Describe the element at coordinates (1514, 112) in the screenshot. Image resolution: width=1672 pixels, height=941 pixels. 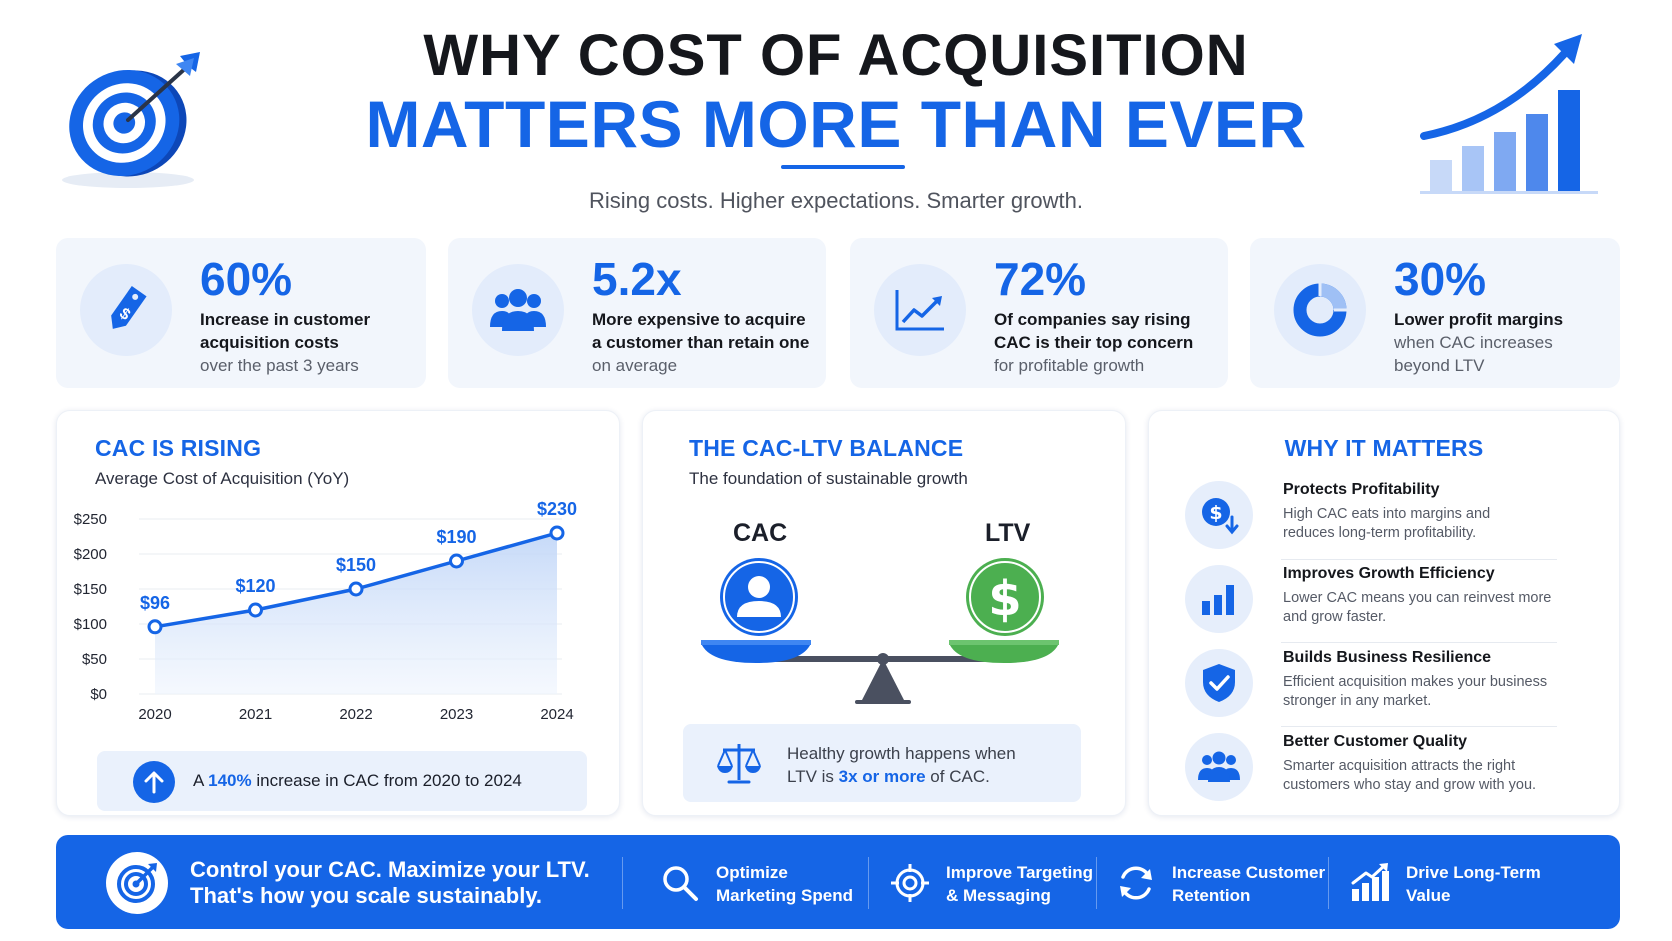
I see `growth-chart-illustration-icon` at that location.